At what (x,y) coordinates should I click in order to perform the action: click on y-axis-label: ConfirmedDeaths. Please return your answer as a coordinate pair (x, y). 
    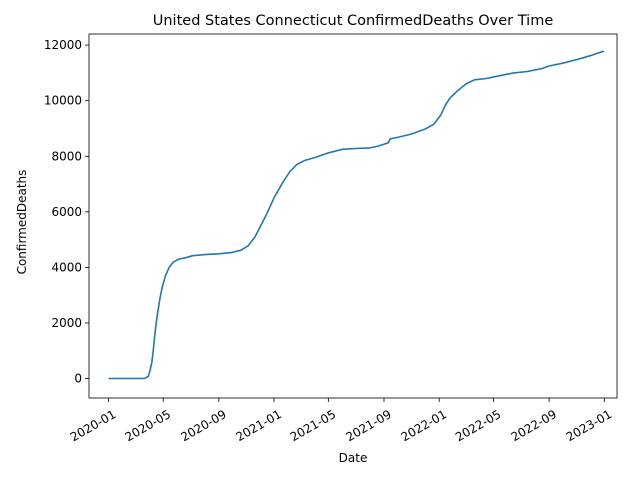
    Looking at the image, I should click on (22, 222).